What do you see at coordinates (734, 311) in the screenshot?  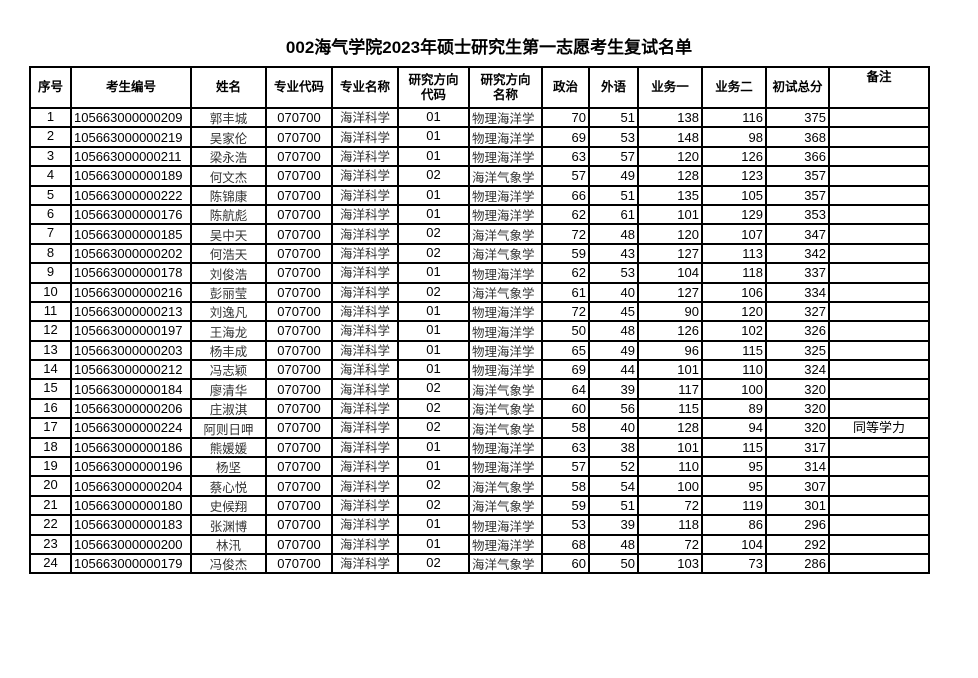 I see `cell-subject-two: 120` at bounding box center [734, 311].